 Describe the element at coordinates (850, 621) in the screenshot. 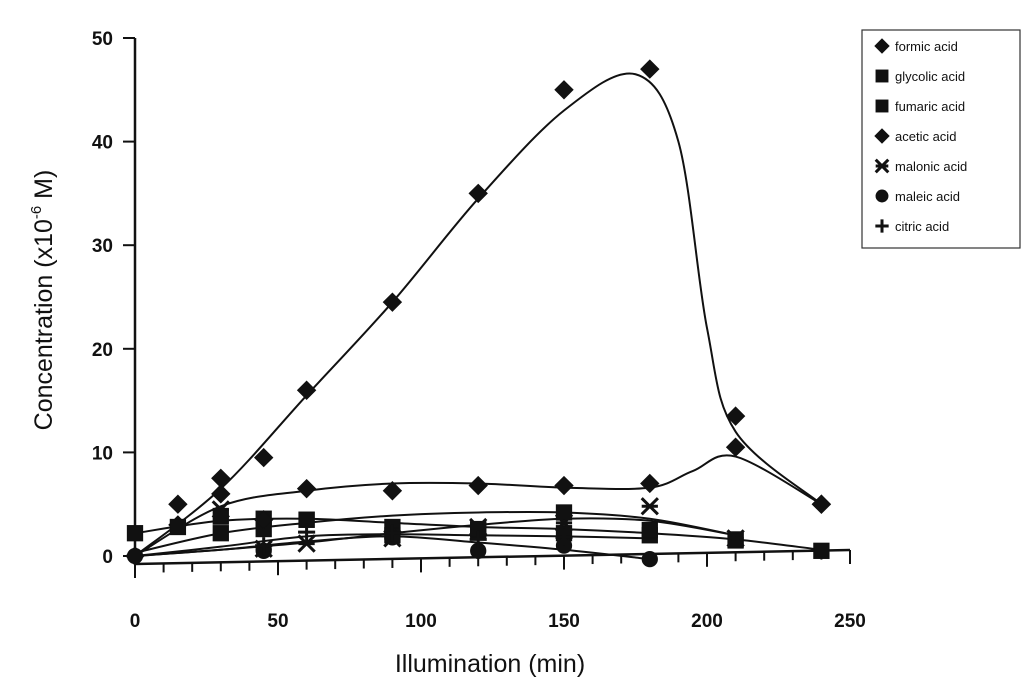

I see `x-tick-label: 250` at that location.